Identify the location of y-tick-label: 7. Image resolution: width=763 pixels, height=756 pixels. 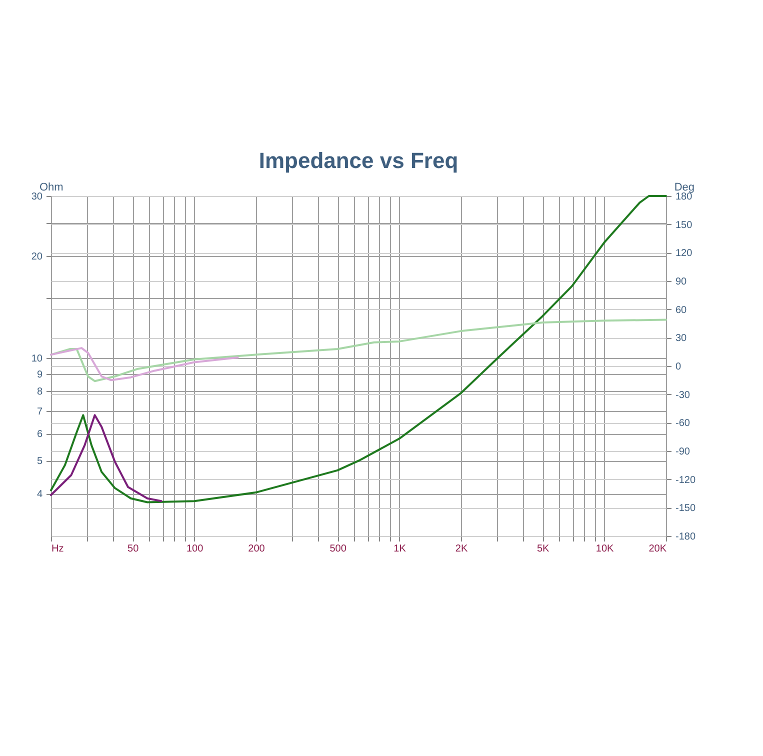
(39, 412).